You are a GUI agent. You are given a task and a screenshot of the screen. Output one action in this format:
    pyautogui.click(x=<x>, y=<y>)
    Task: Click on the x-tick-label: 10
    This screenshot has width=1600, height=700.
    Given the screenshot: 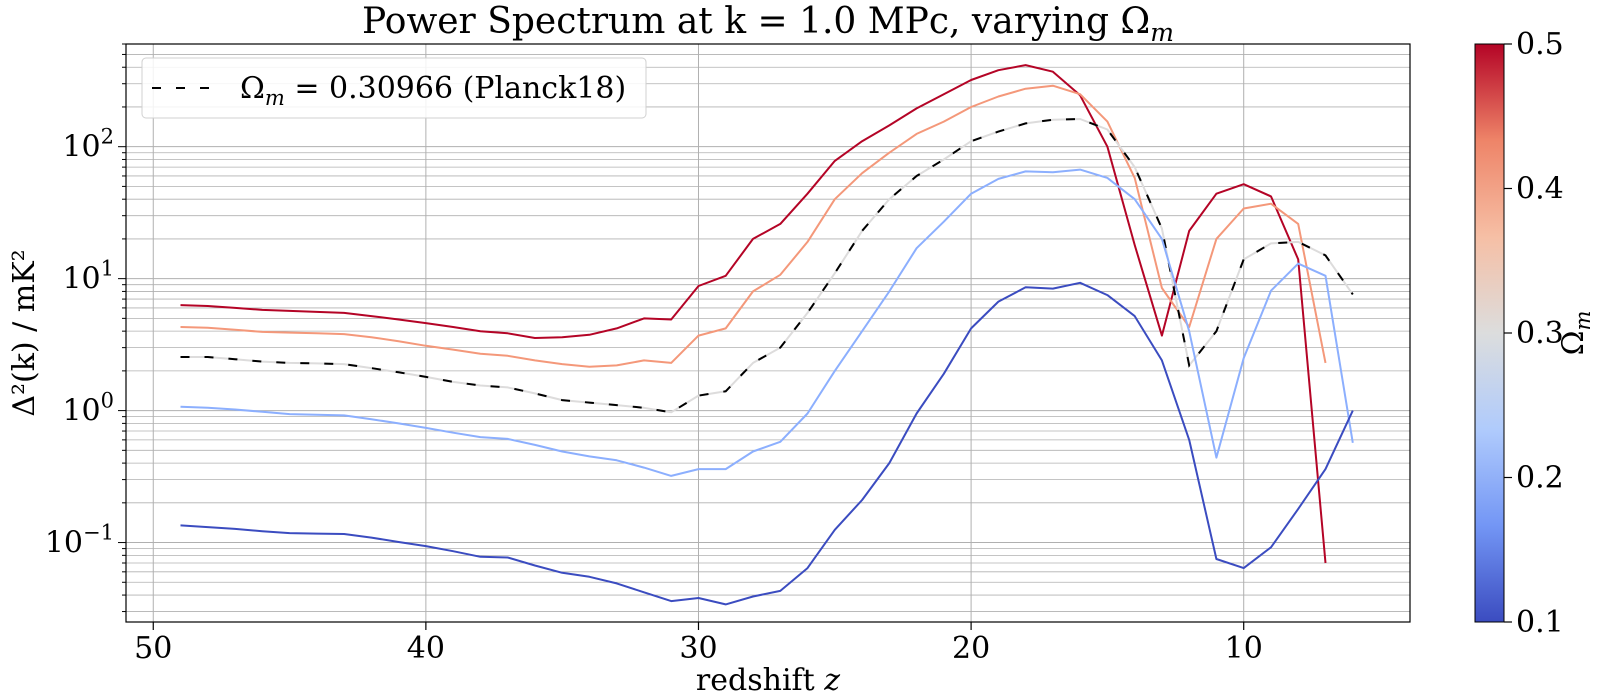 What is the action you would take?
    pyautogui.click(x=1244, y=648)
    